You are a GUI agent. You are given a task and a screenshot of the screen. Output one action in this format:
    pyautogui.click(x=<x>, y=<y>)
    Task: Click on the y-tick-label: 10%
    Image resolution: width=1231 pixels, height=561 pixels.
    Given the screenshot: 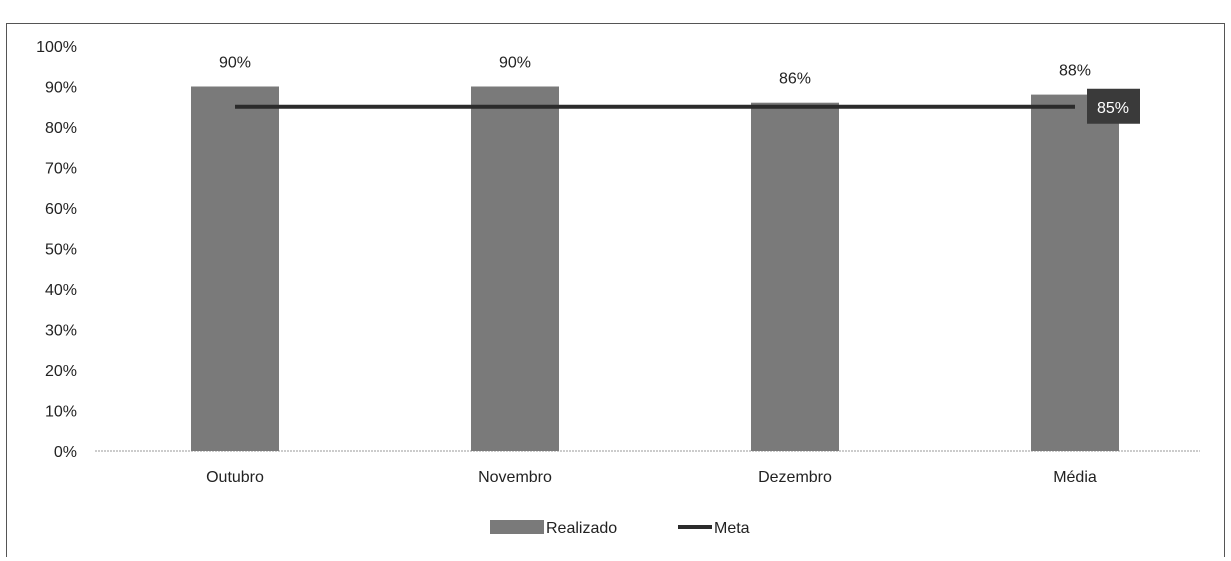 What is the action you would take?
    pyautogui.click(x=61, y=412)
    